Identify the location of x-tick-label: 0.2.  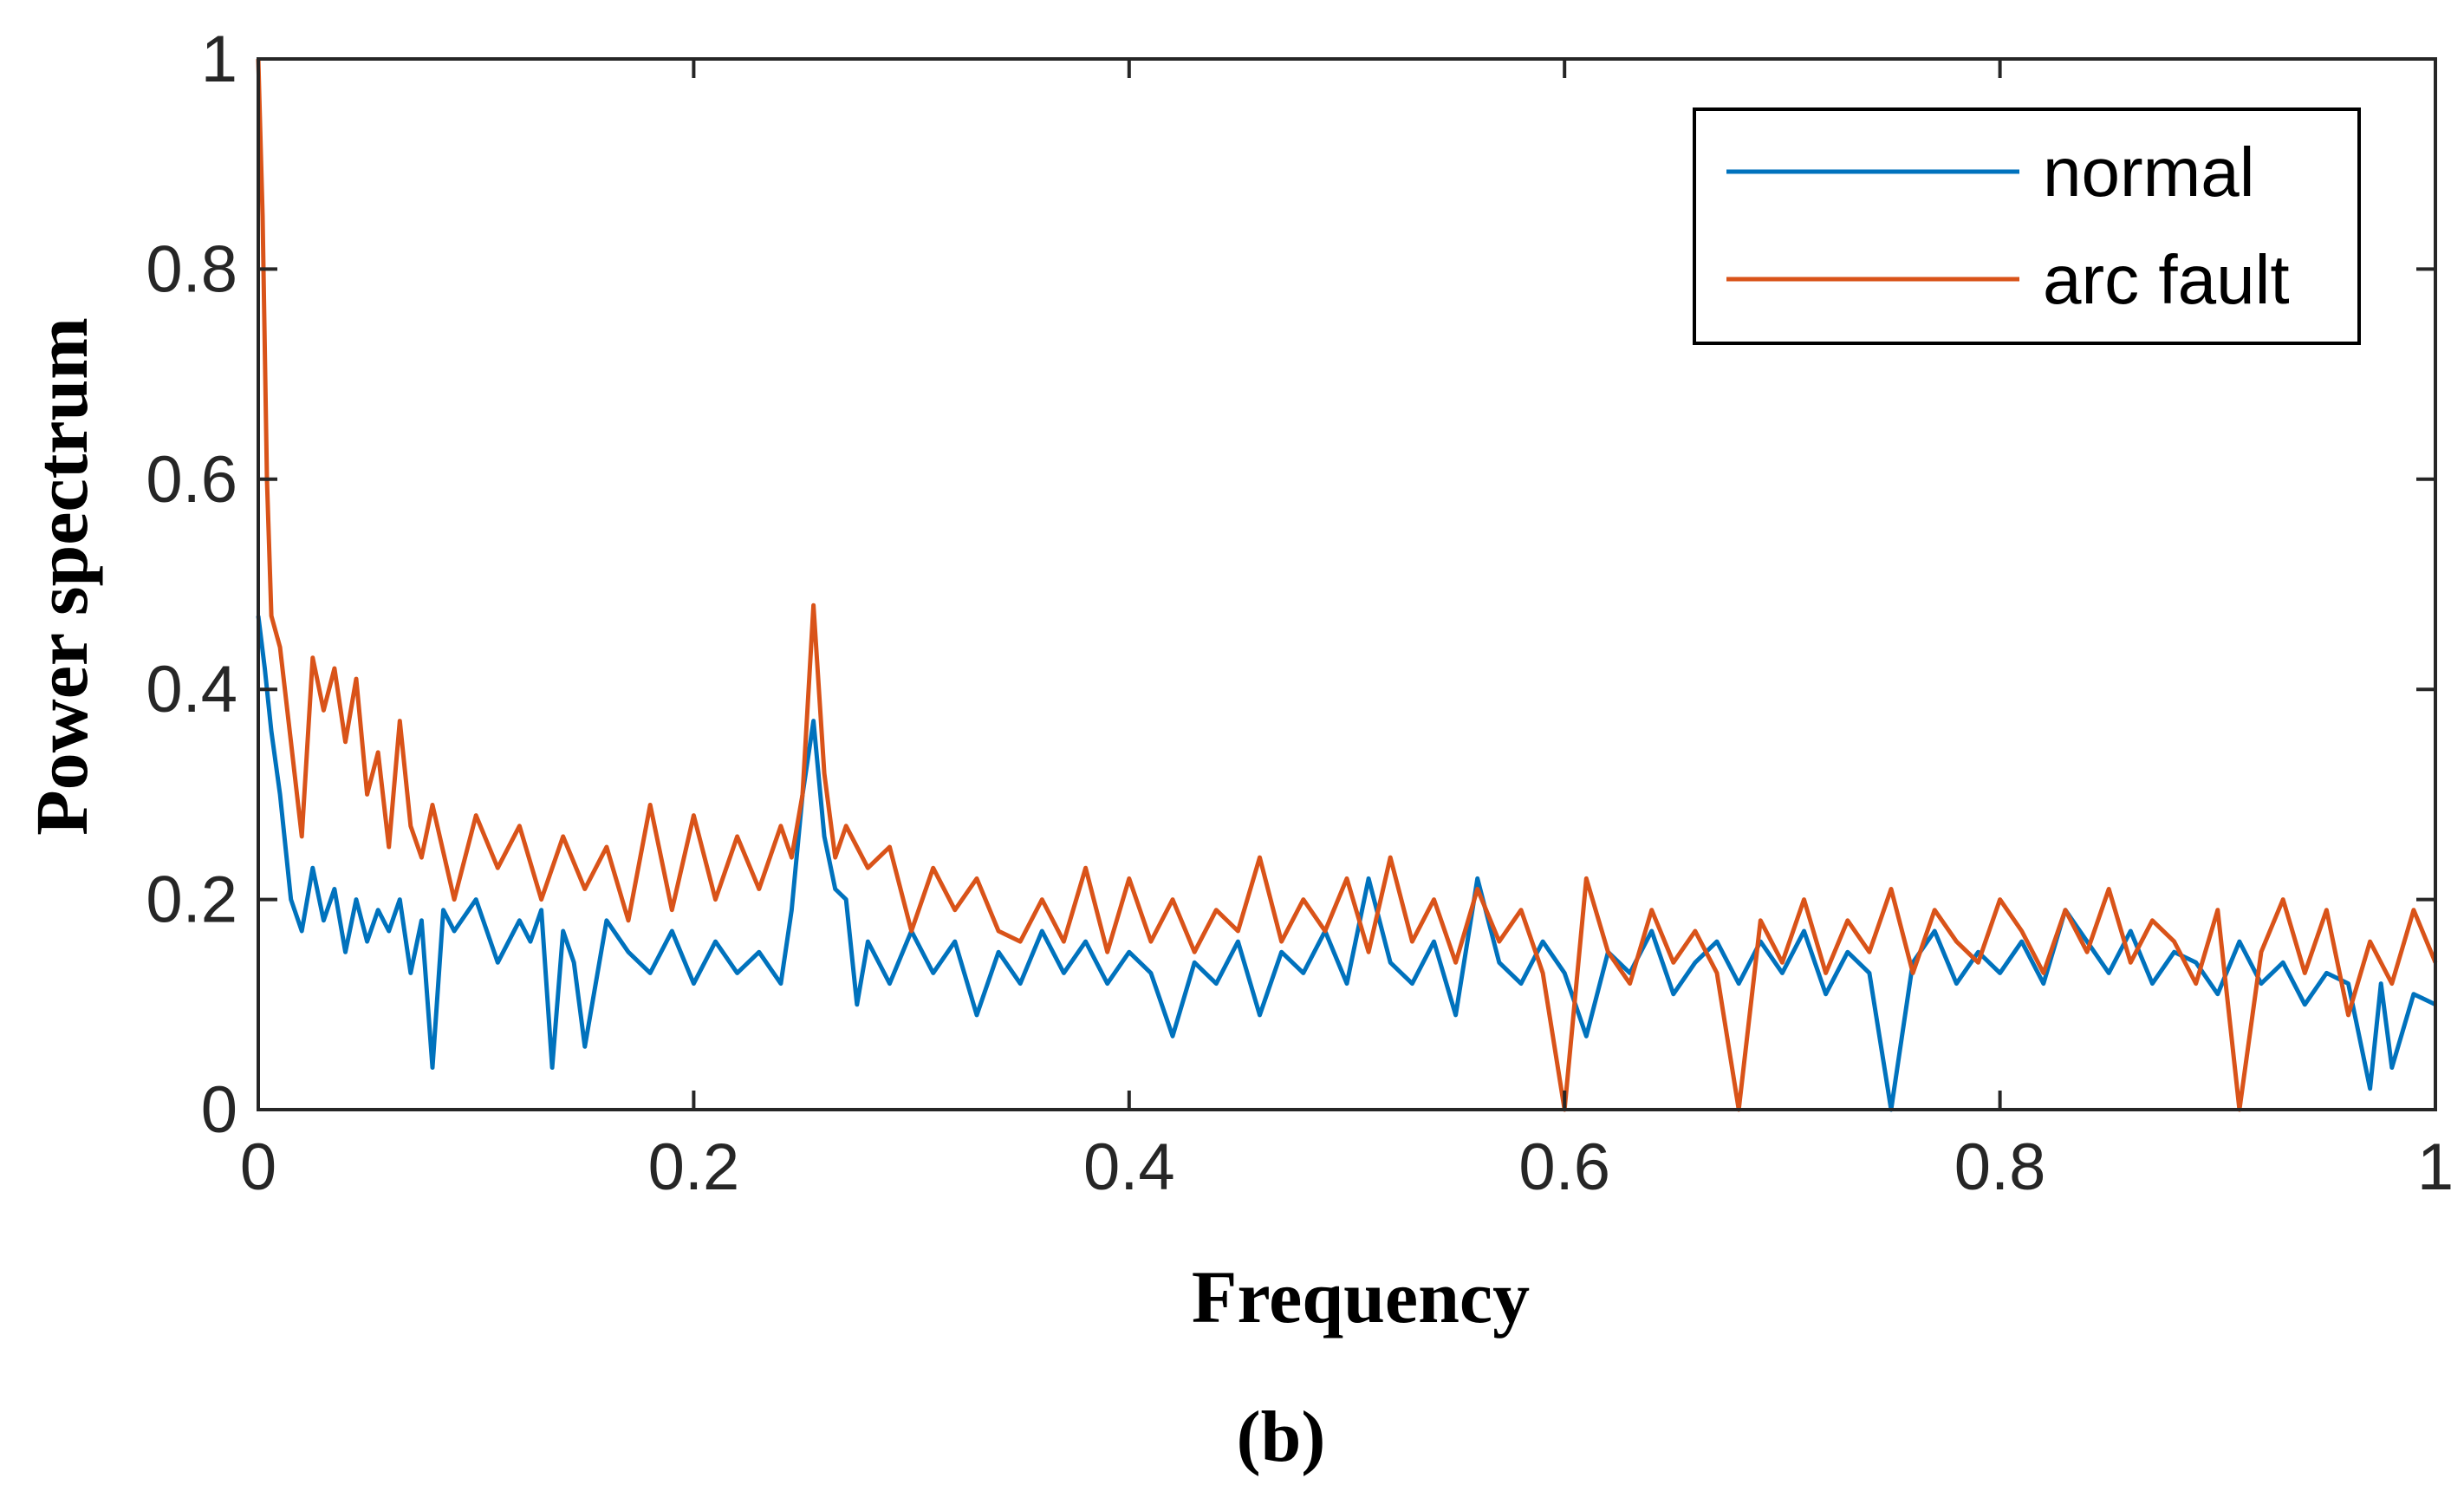
(694, 1167).